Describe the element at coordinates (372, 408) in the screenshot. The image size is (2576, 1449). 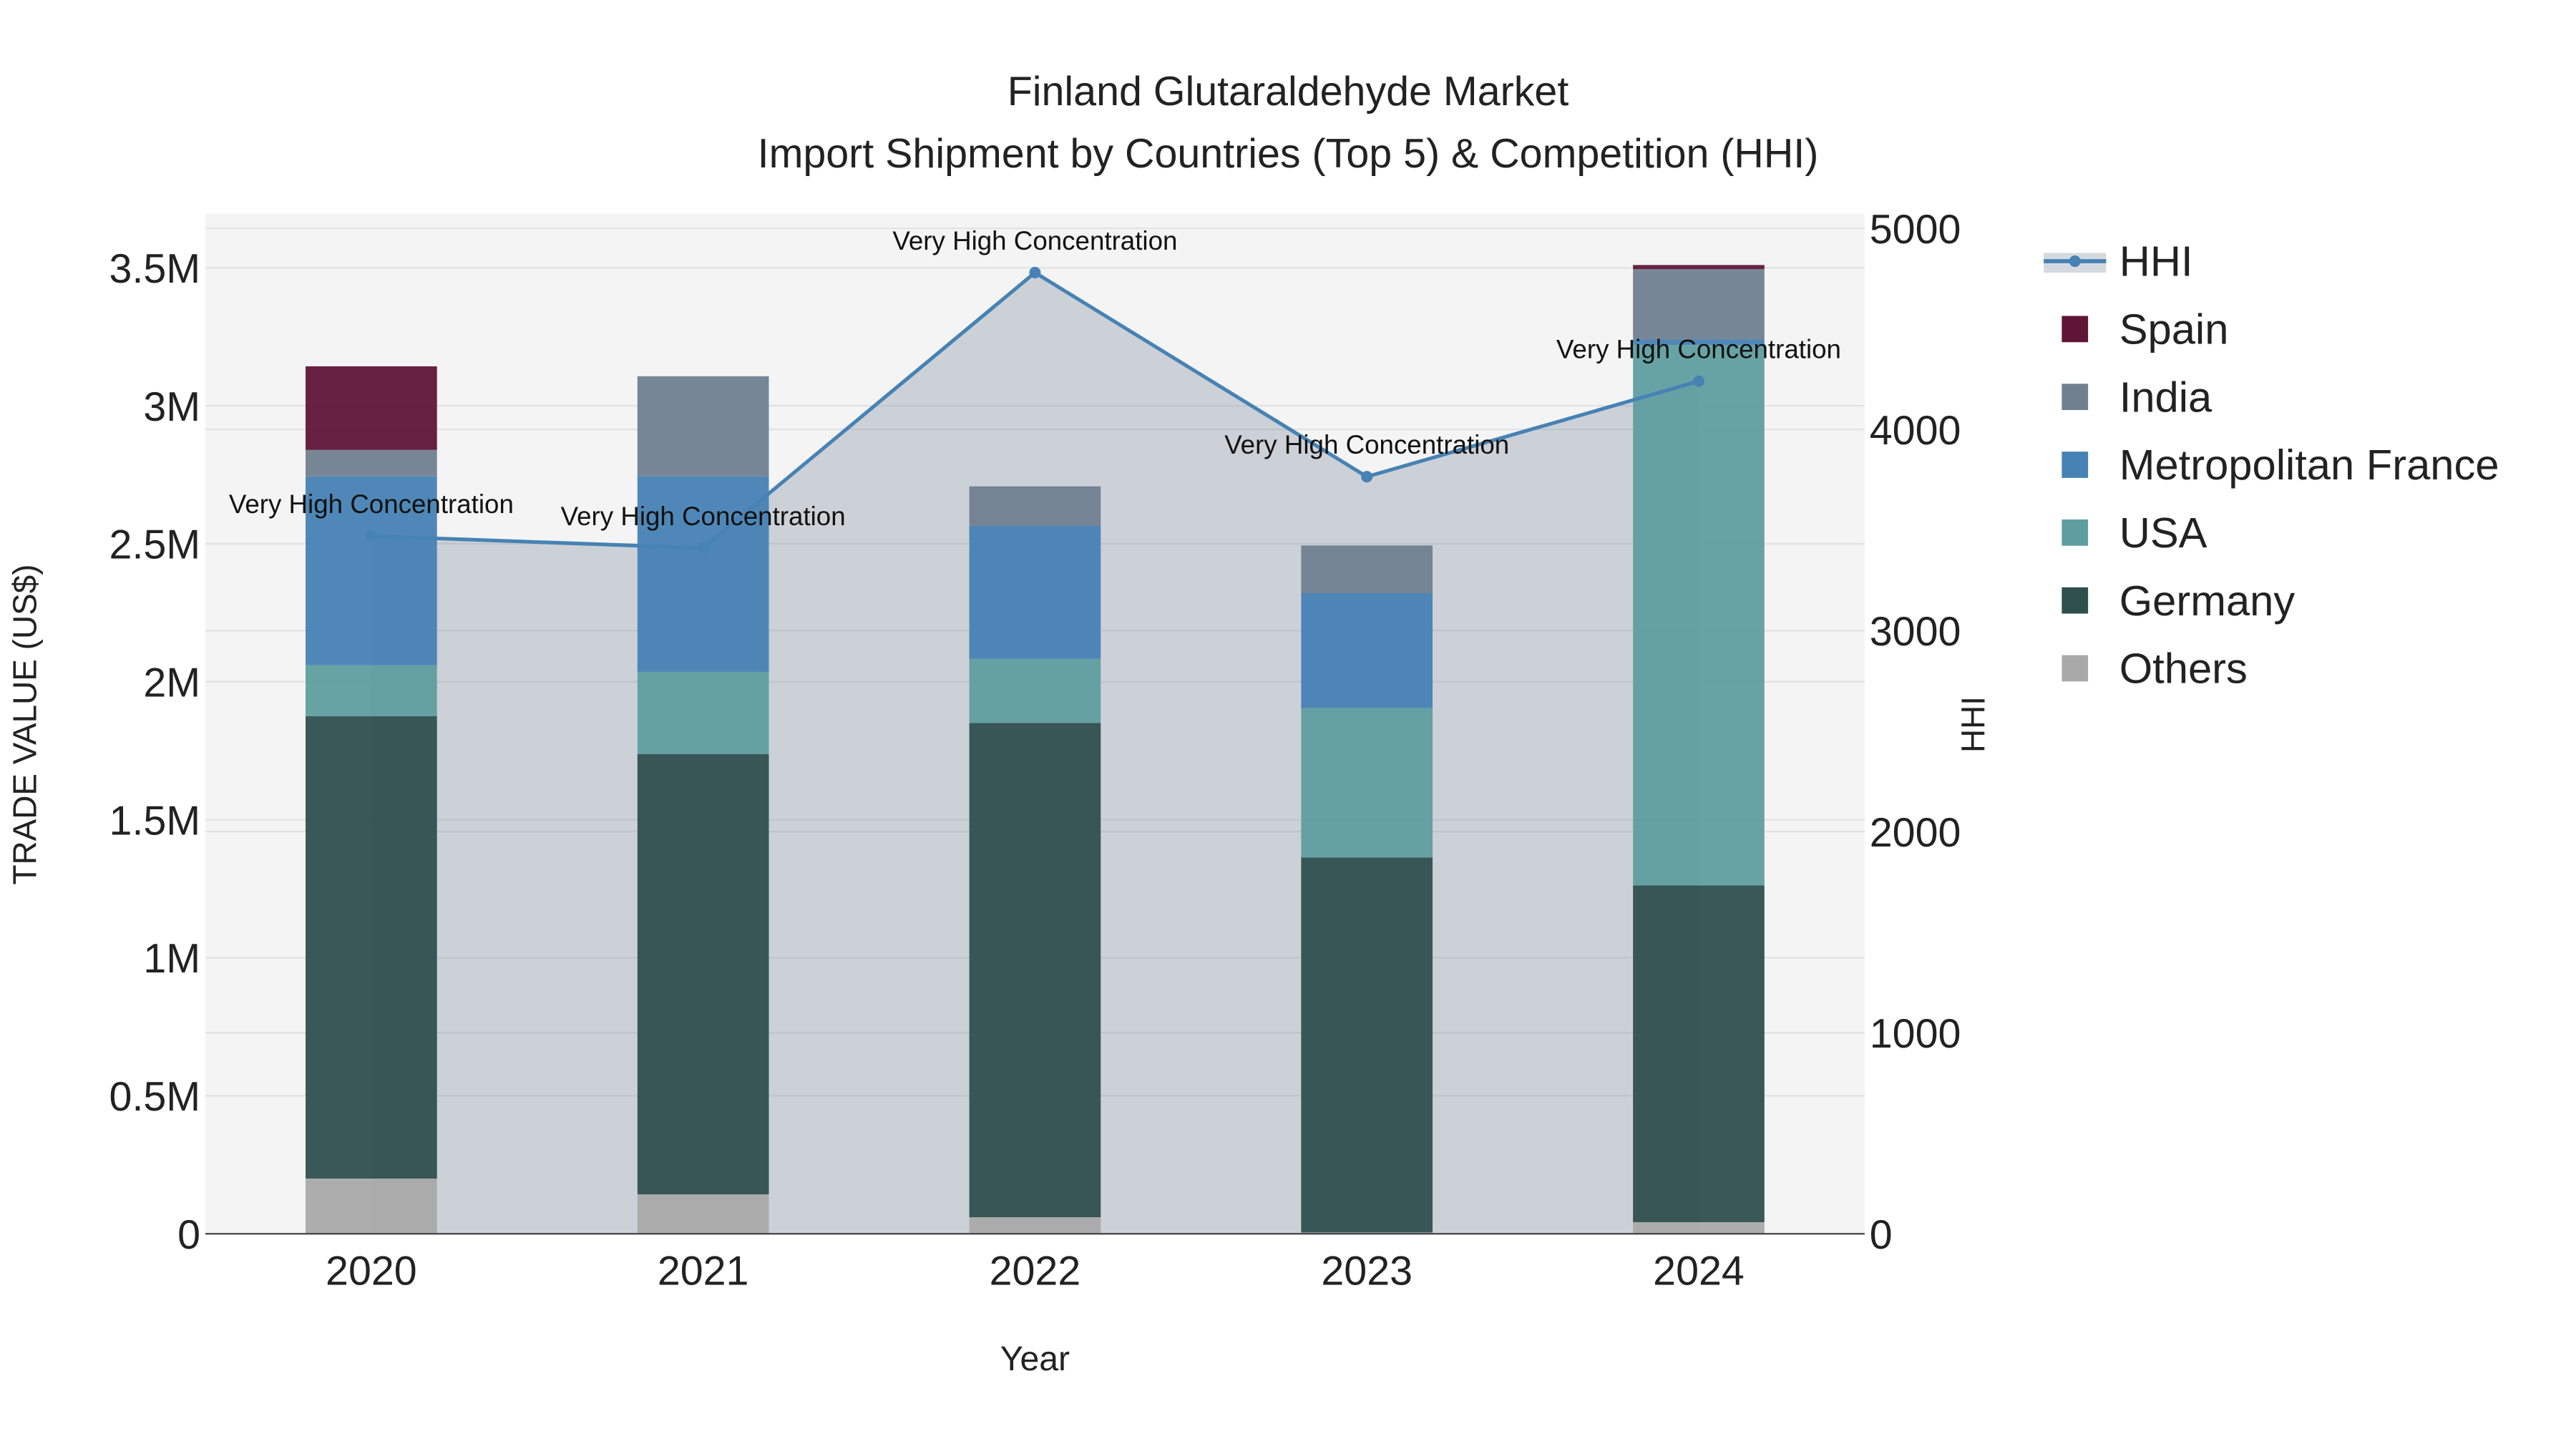
I see `bar-spain-2020` at that location.